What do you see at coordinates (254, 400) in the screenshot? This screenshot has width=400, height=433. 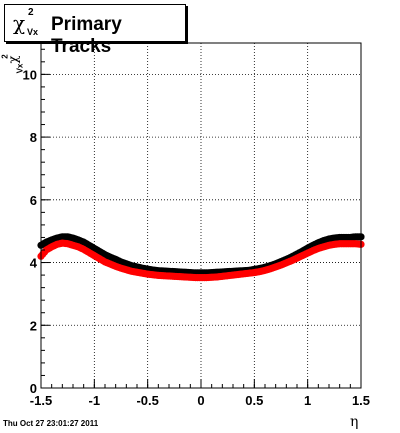 I see `x-tick-label: 0.5` at bounding box center [254, 400].